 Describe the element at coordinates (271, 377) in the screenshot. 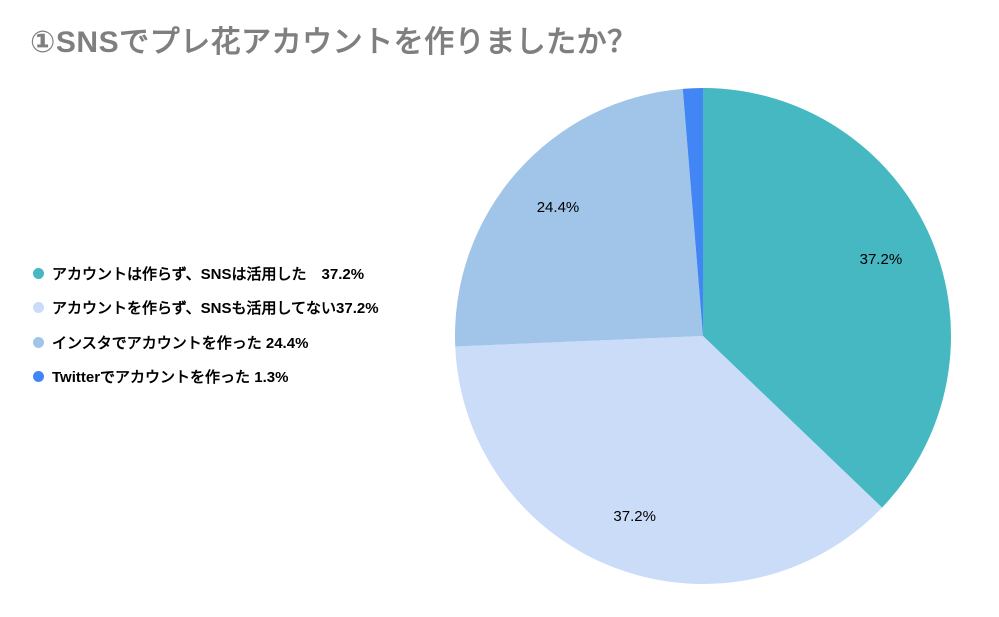

I see `legend-percent: 1.3%` at that location.